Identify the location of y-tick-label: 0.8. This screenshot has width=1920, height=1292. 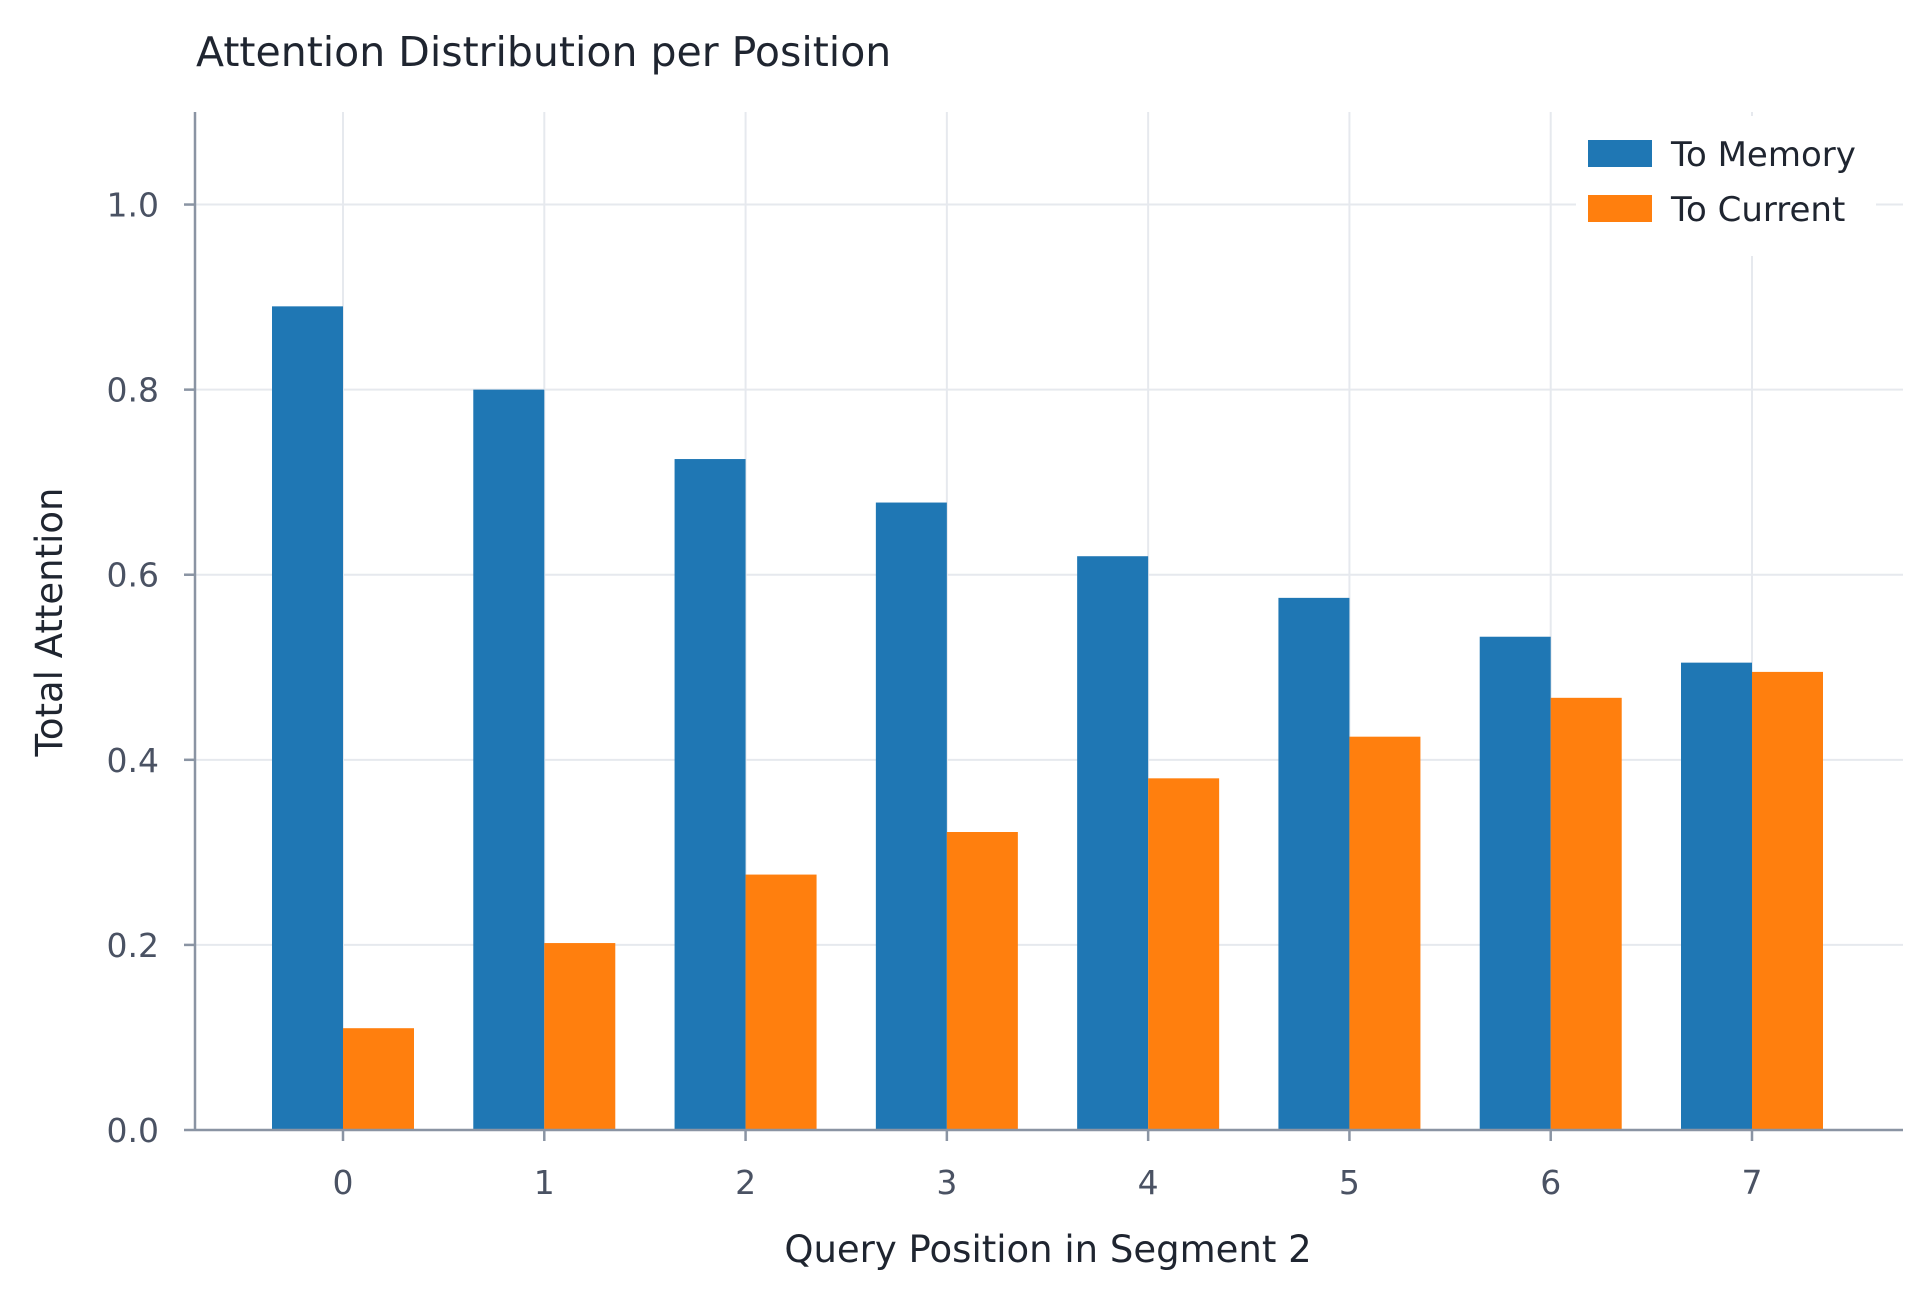
(133, 390).